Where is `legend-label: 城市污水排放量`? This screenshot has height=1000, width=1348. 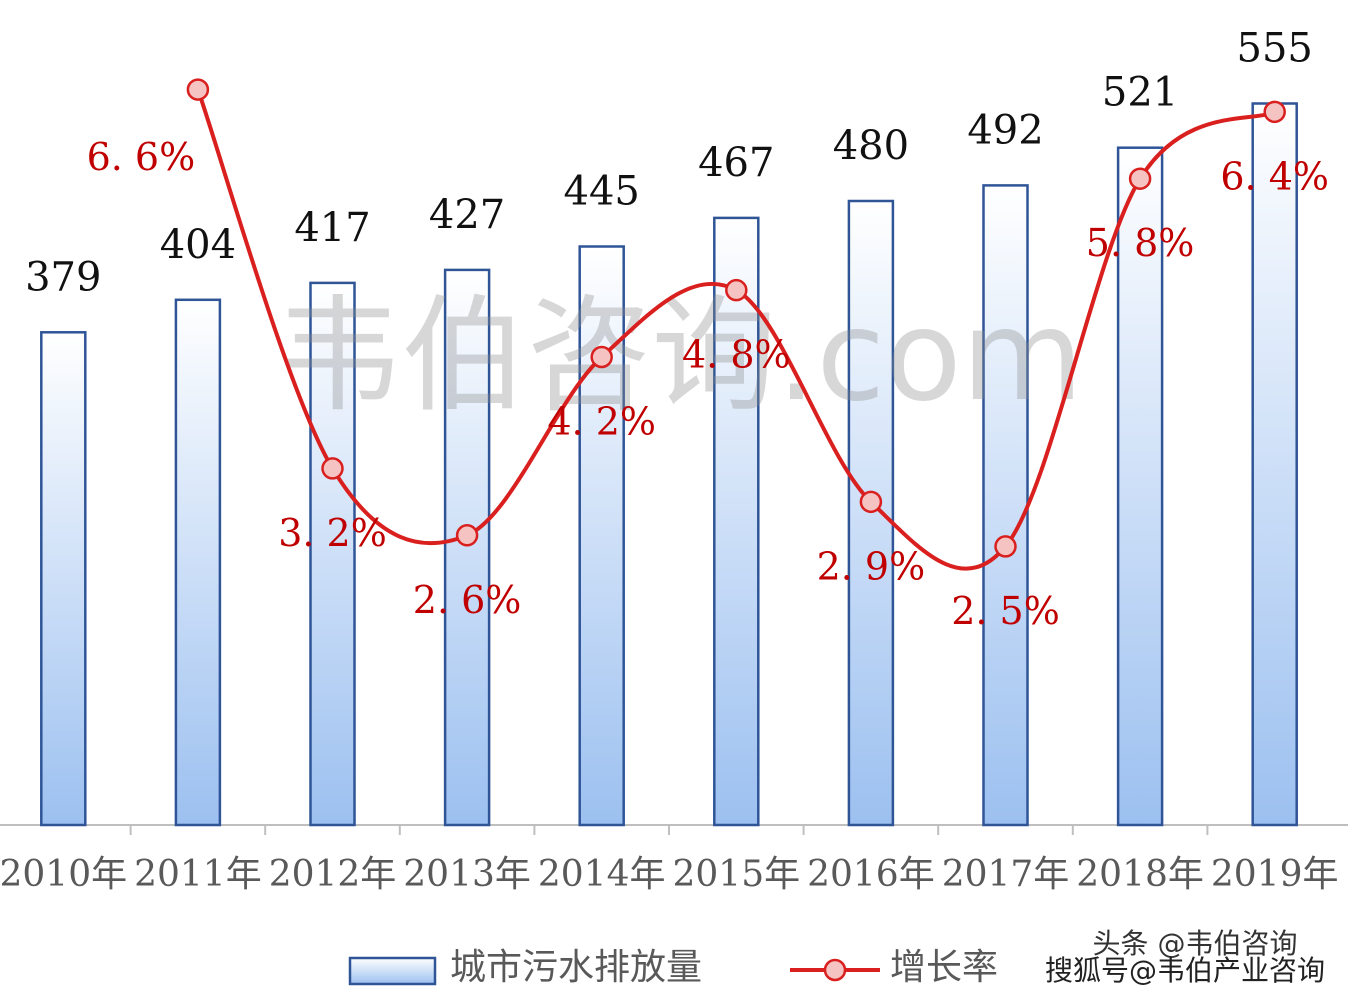
legend-label: 城市污水排放量 is located at coordinates (576, 967).